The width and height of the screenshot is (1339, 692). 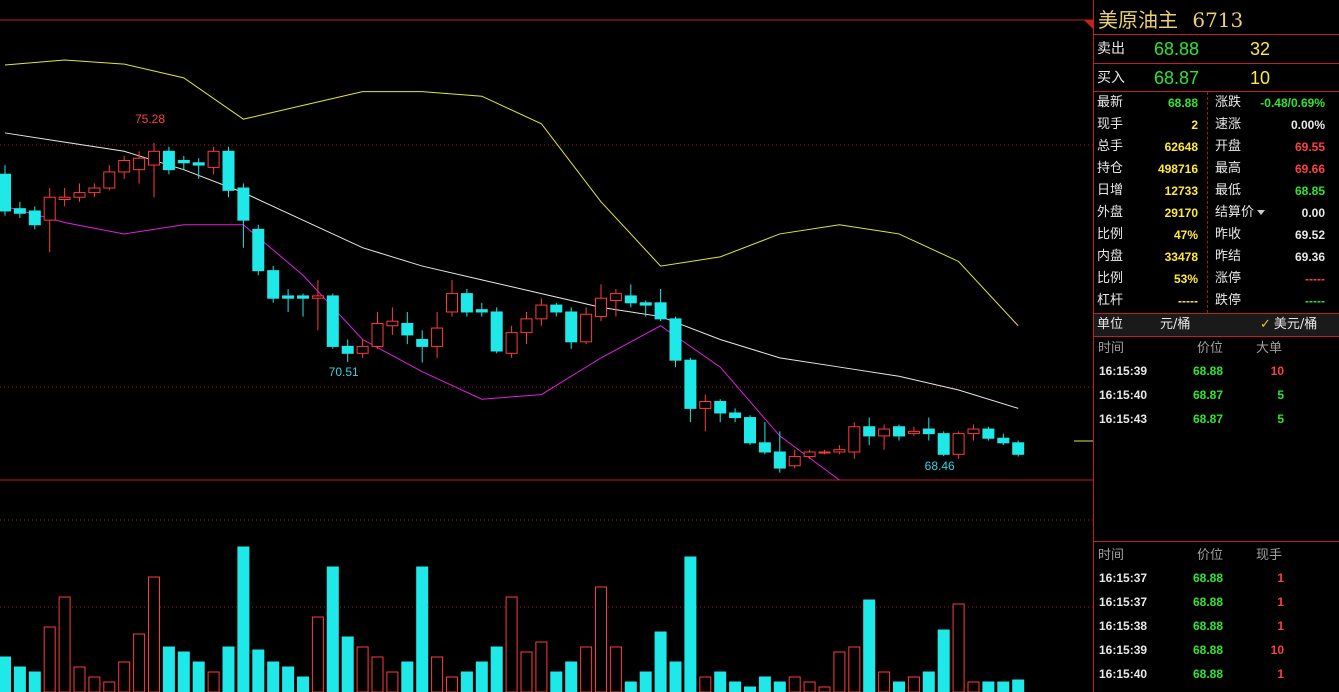 What do you see at coordinates (1313, 213) in the screenshot?
I see `stat-value: 0.00` at bounding box center [1313, 213].